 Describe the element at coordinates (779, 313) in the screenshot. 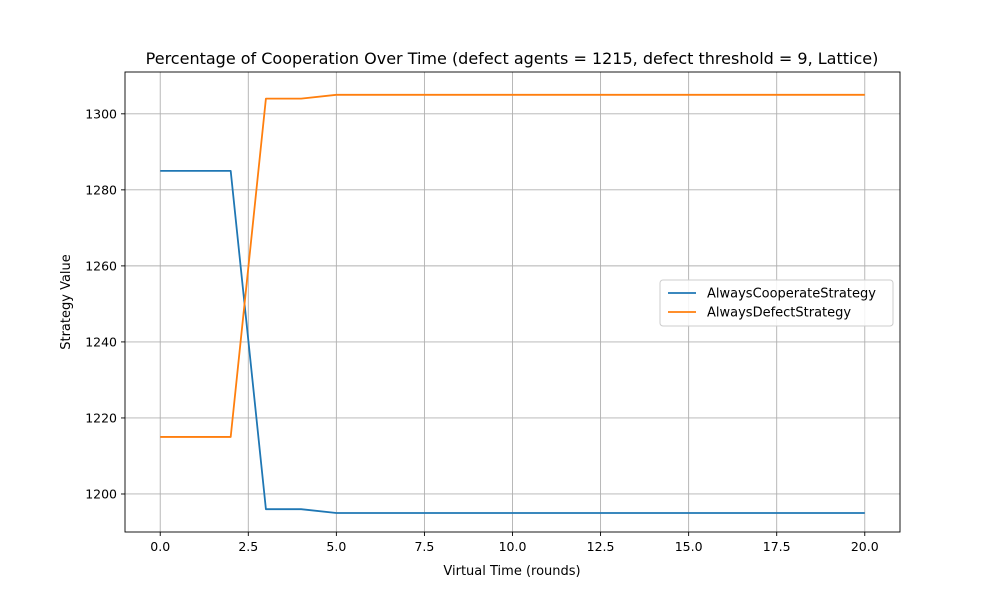

I see `legend-label-defect: AlwaysDefectStrategy` at that location.